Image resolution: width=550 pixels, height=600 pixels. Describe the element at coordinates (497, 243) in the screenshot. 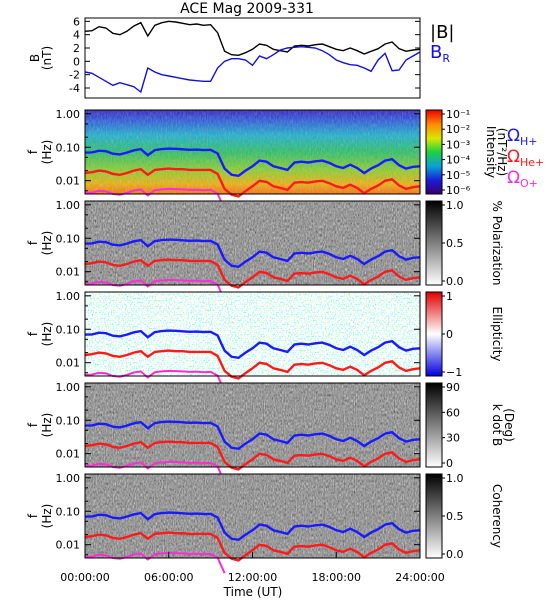

I see `colorbar-title: % Polarization` at that location.